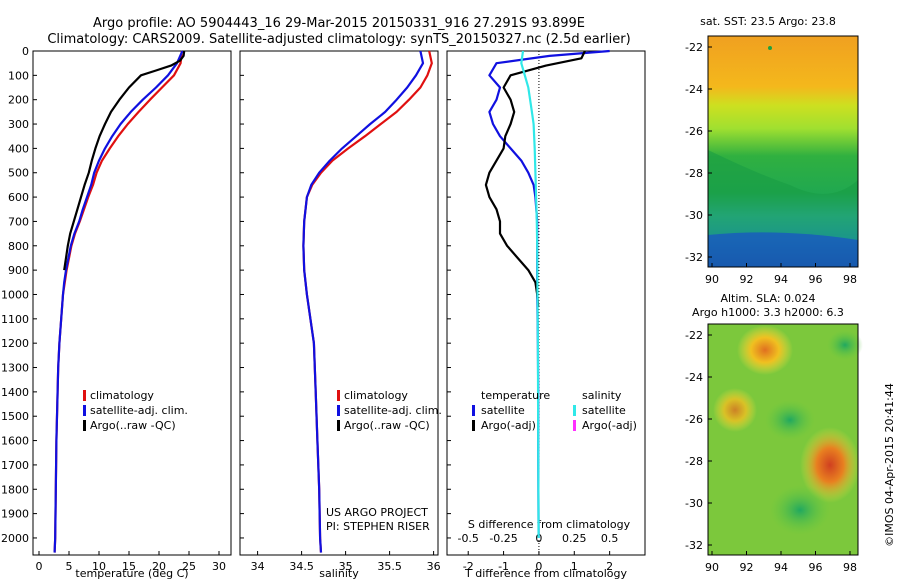 This screenshot has width=900, height=580. What do you see at coordinates (389, 566) in the screenshot?
I see `salinity-x-tick-label: 35.5` at bounding box center [389, 566].